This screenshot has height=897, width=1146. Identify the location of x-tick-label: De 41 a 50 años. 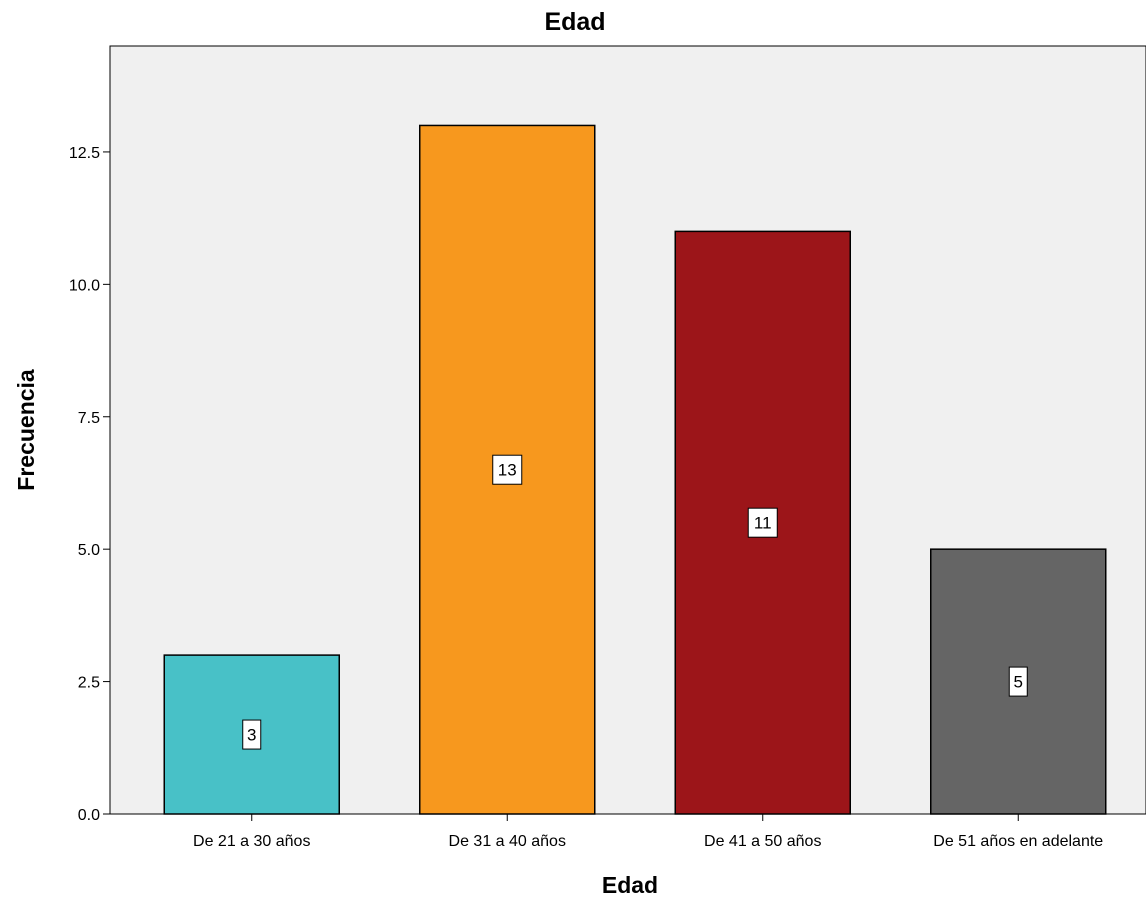
(762, 841).